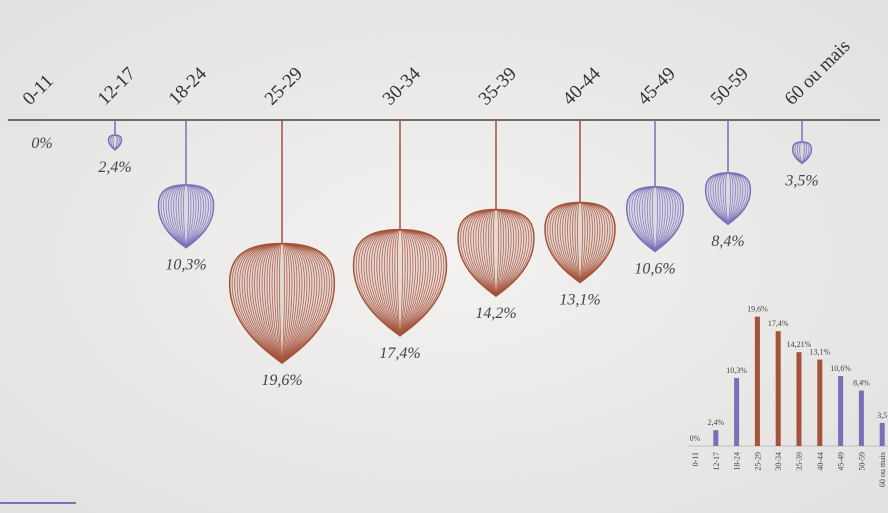 The height and width of the screenshot is (513, 888). What do you see at coordinates (882, 415) in the screenshot?
I see `bar-value-label: 3,5` at bounding box center [882, 415].